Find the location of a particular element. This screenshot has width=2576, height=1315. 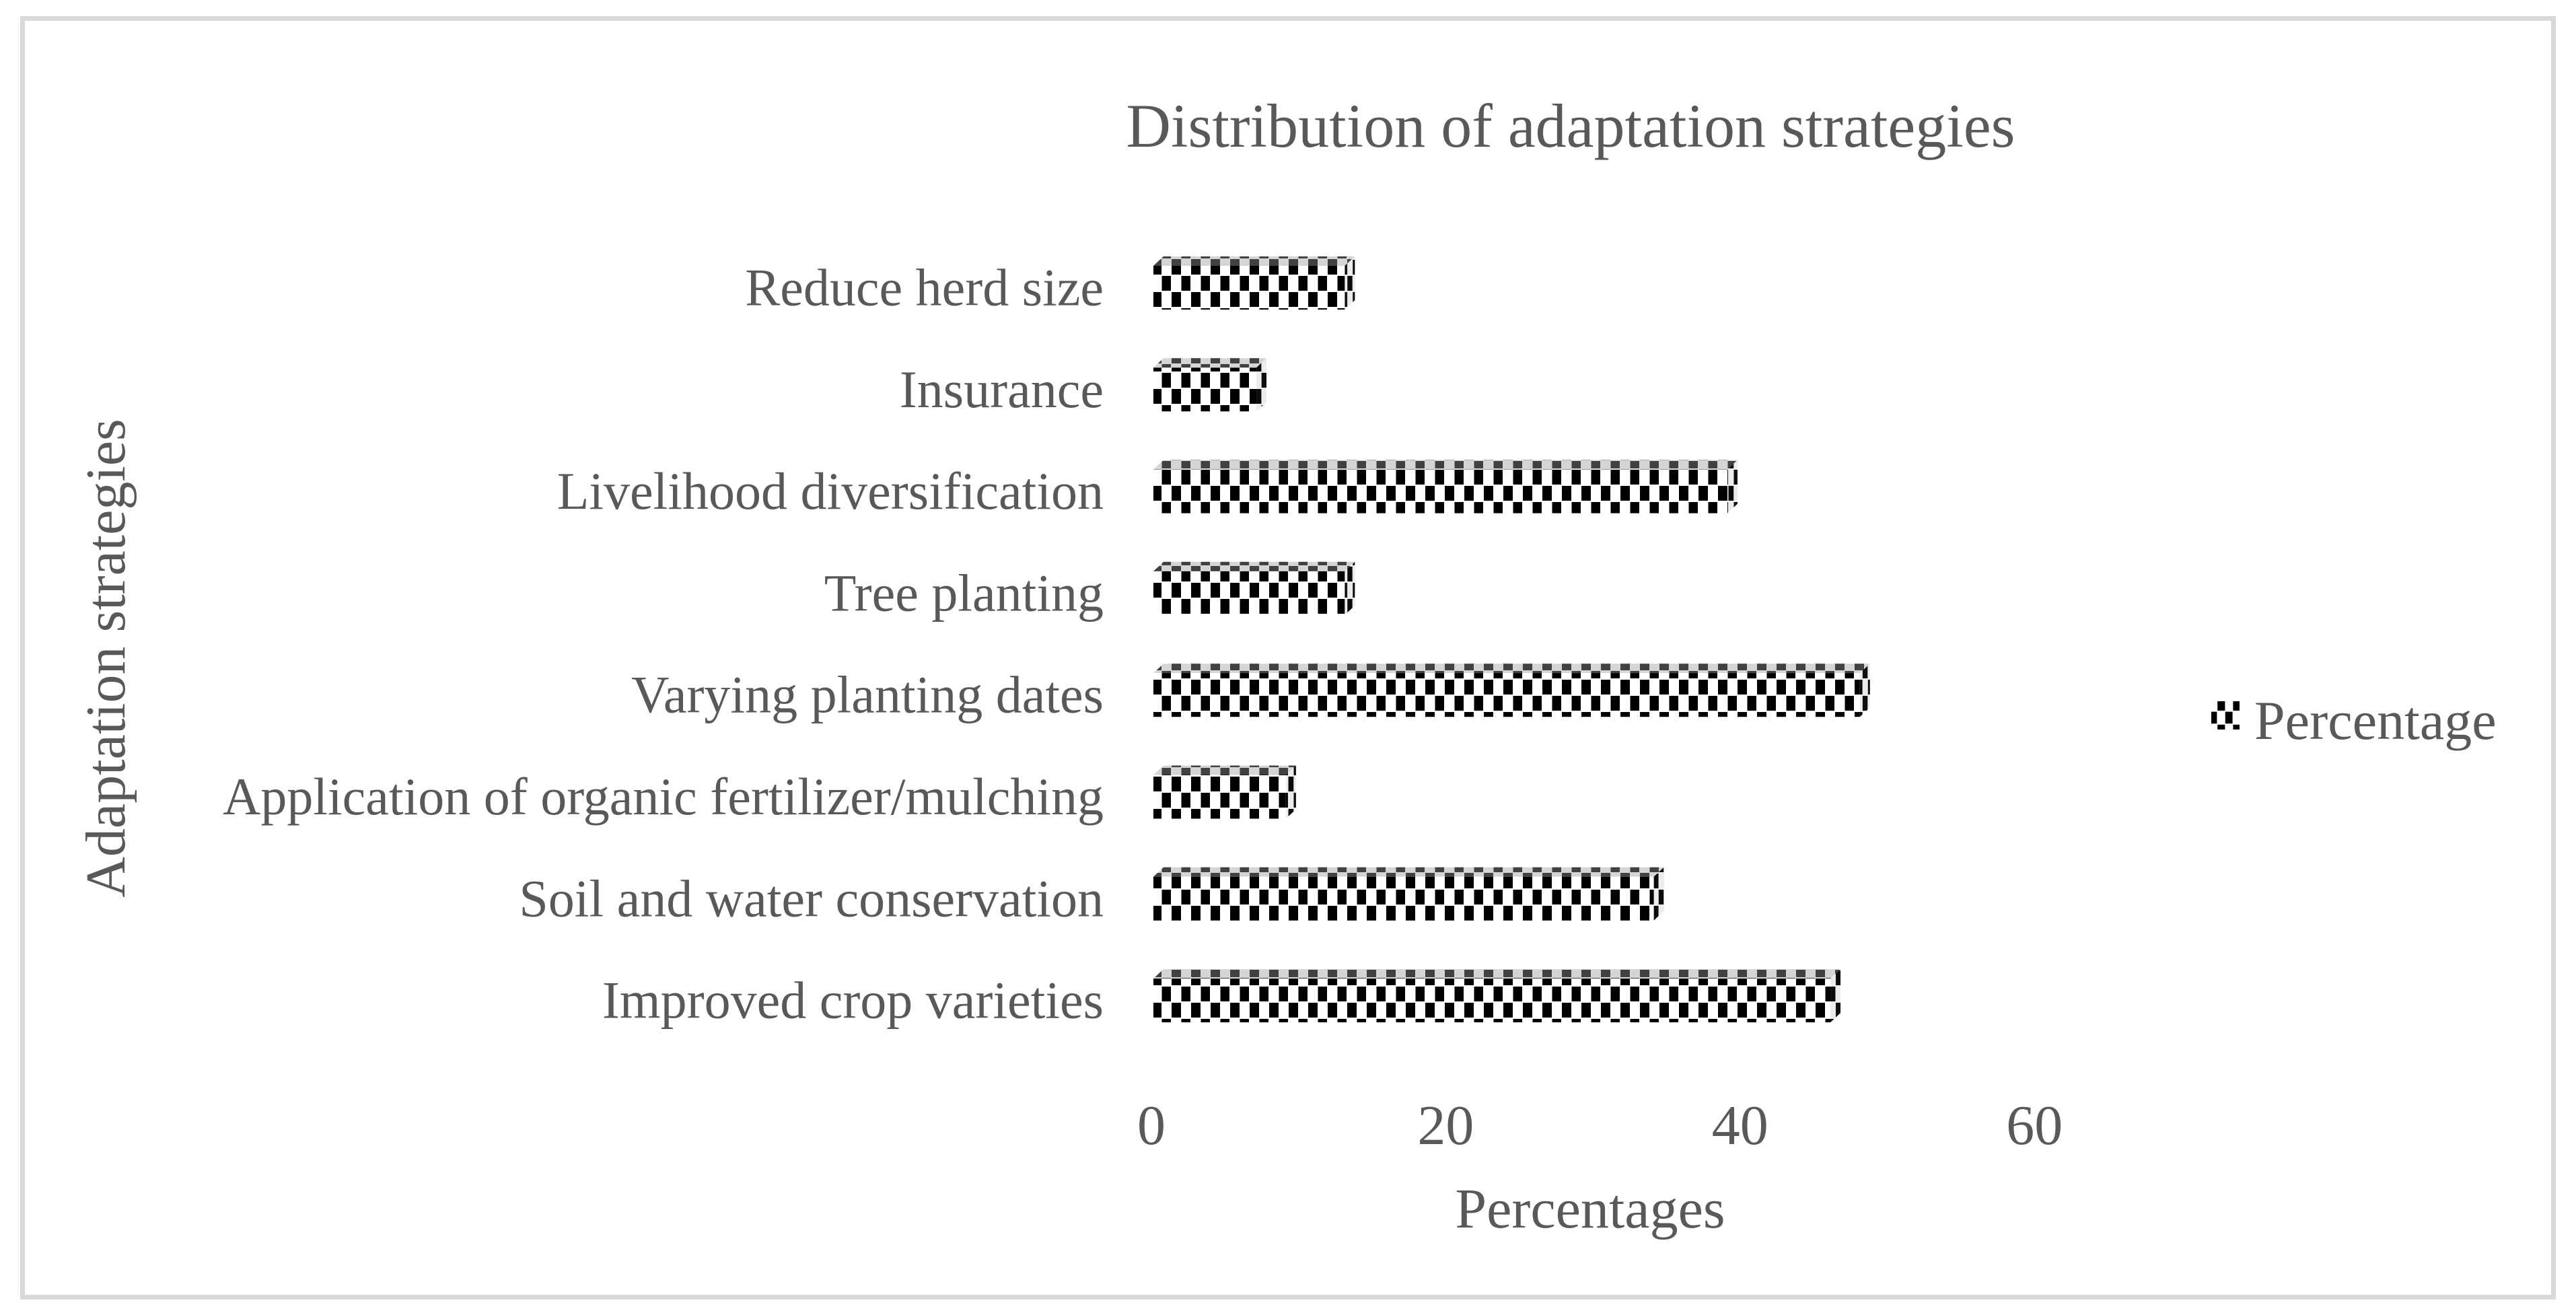

legend-label: Percentage is located at coordinates (2375, 721).